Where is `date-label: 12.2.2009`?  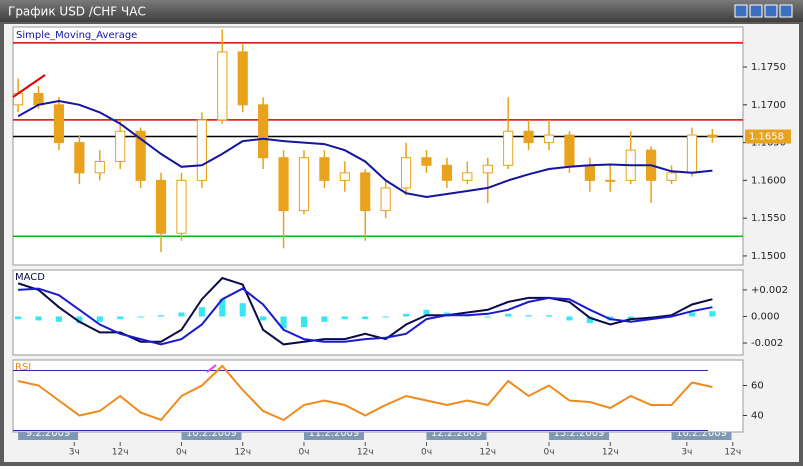
date-label: 12.2.2009 is located at coordinates (456, 433).